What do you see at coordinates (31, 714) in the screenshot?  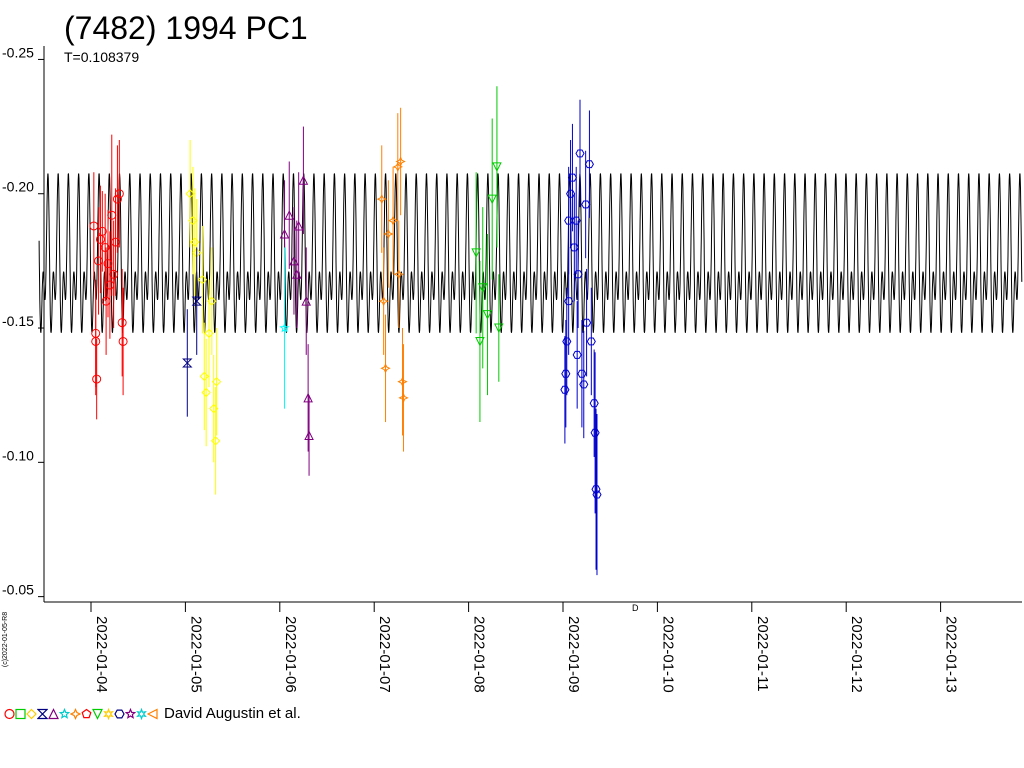 I see `diamond-icon` at bounding box center [31, 714].